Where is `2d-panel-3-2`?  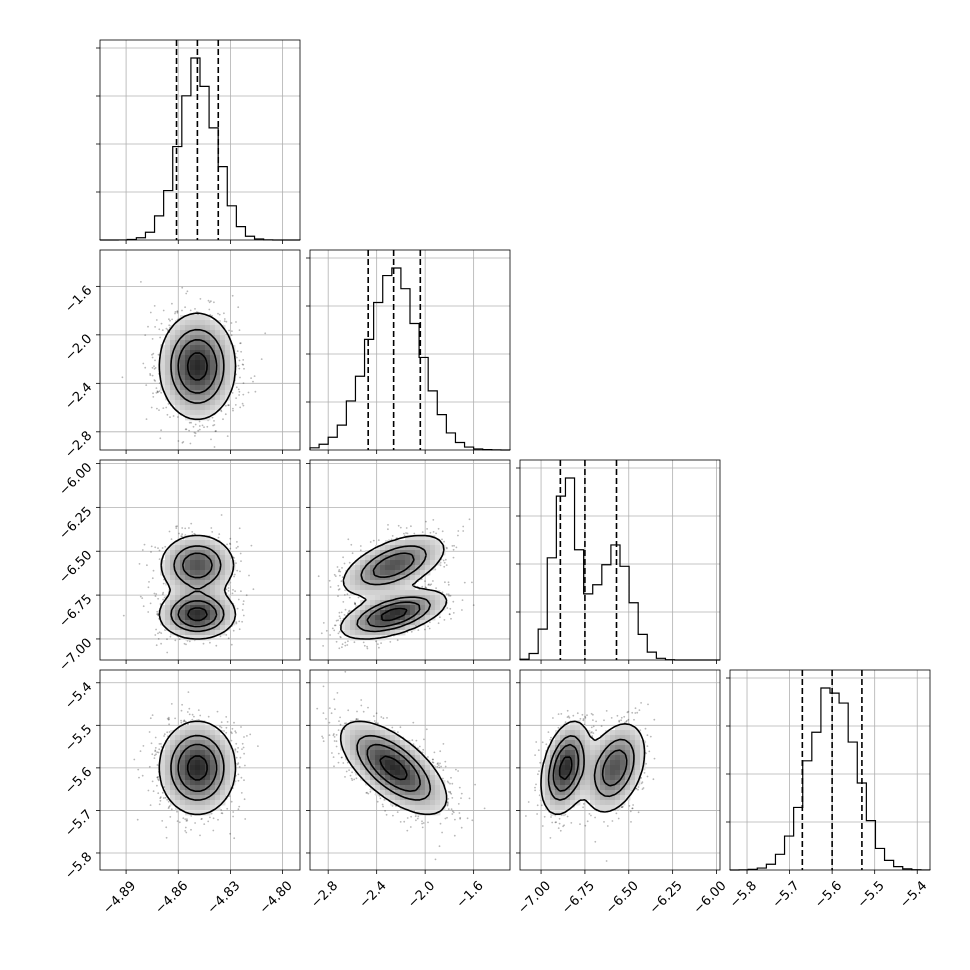 2d-panel-3-2 is located at coordinates (408, 561).